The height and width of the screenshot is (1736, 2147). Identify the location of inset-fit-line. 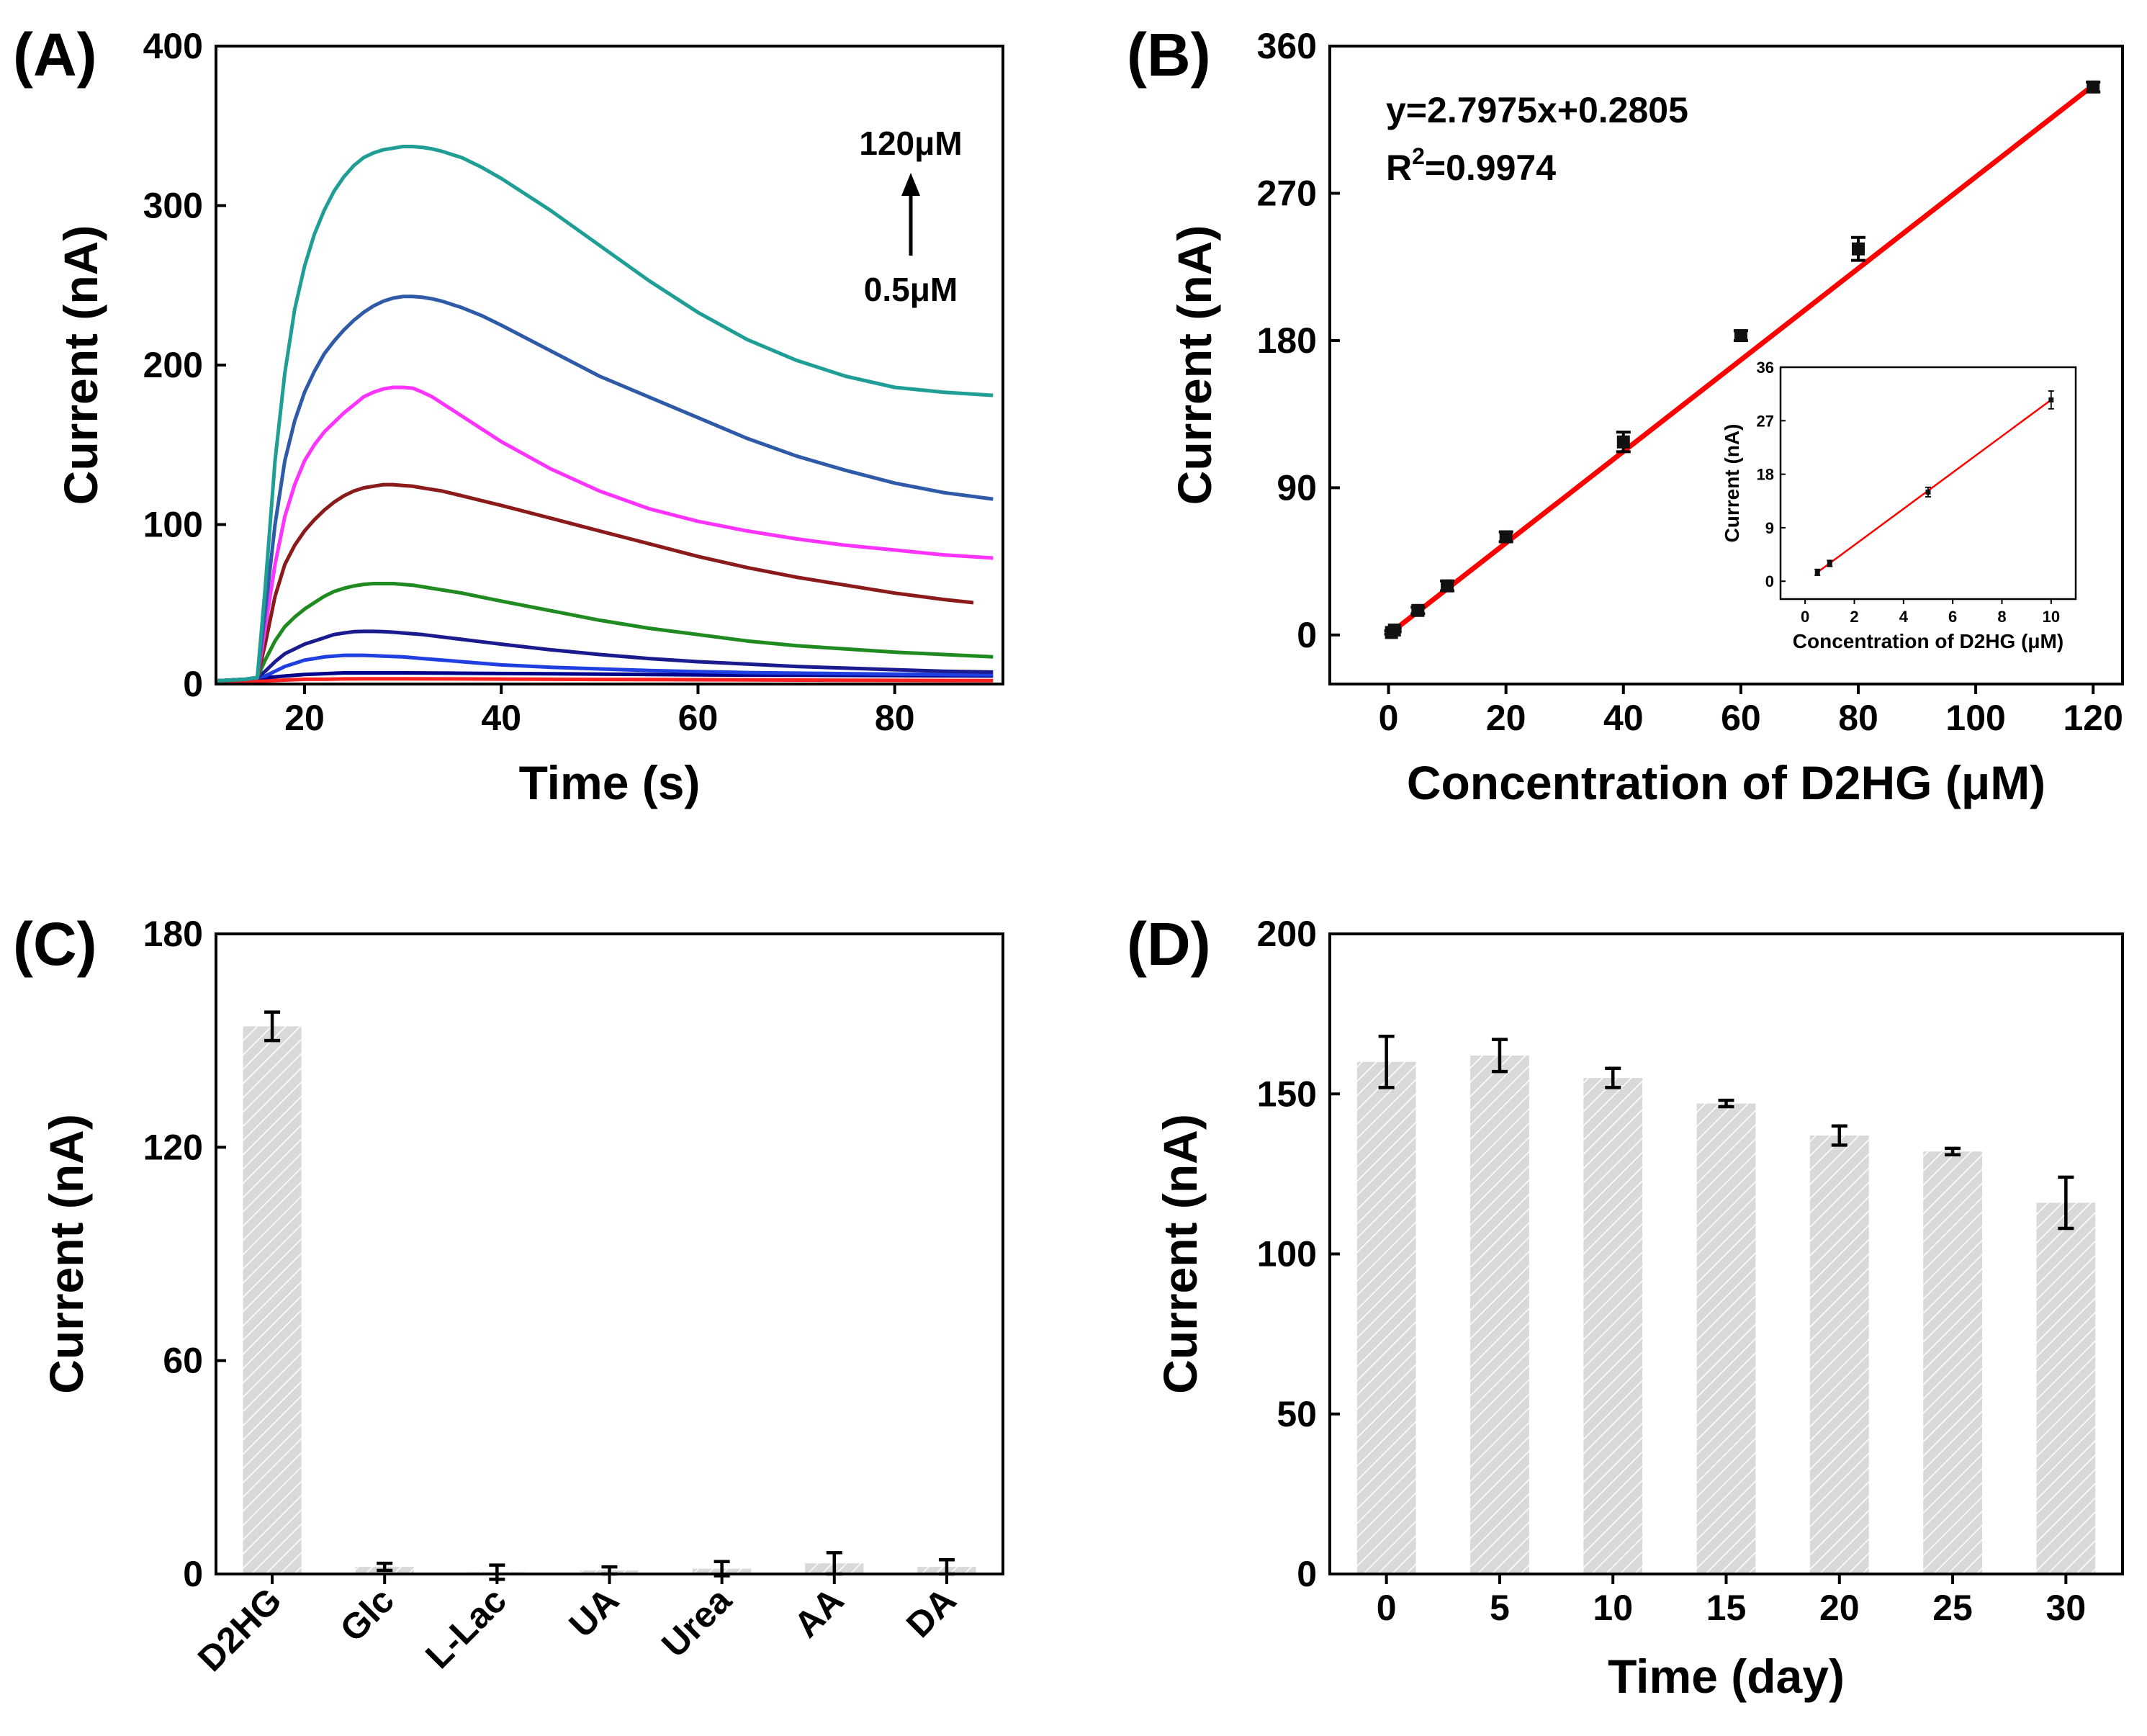
(1934, 486).